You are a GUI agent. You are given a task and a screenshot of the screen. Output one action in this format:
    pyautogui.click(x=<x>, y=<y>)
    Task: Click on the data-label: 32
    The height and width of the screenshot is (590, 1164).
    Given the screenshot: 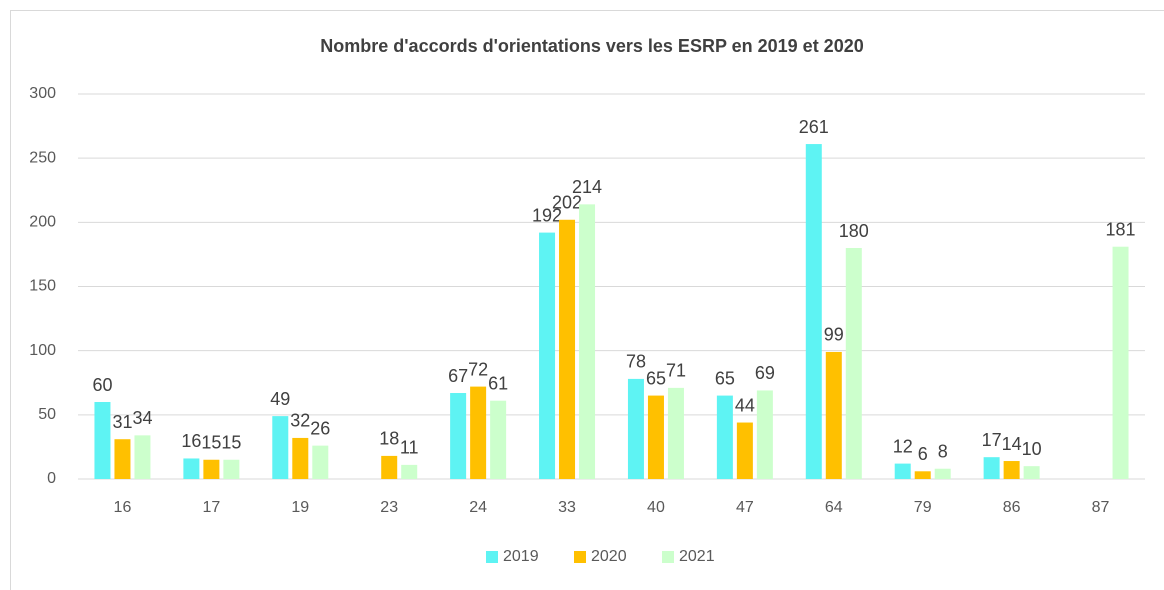 What is the action you would take?
    pyautogui.click(x=300, y=421)
    